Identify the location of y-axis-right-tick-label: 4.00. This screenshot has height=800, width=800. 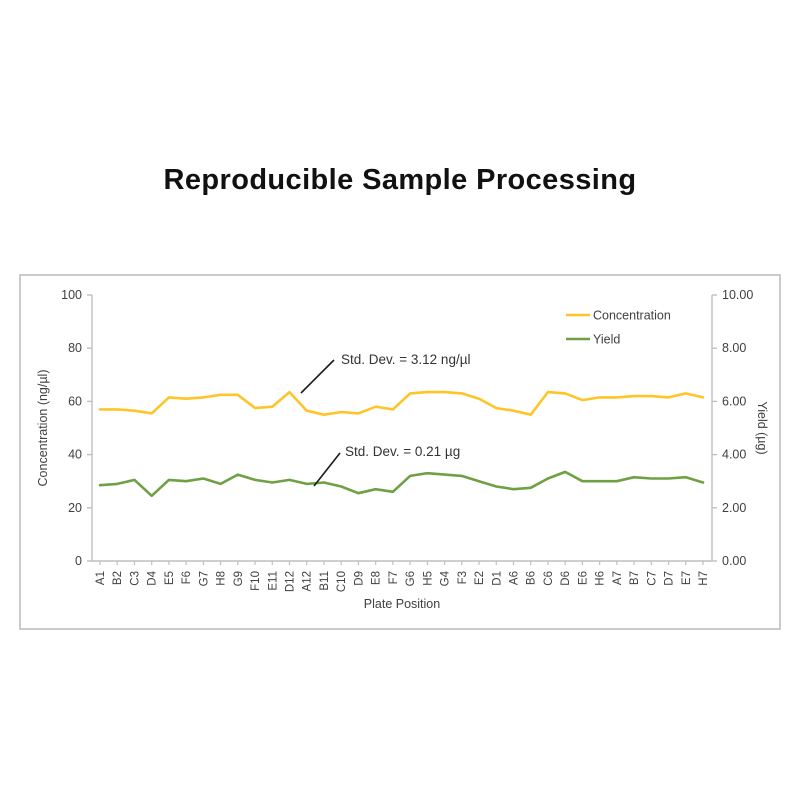
(734, 455).